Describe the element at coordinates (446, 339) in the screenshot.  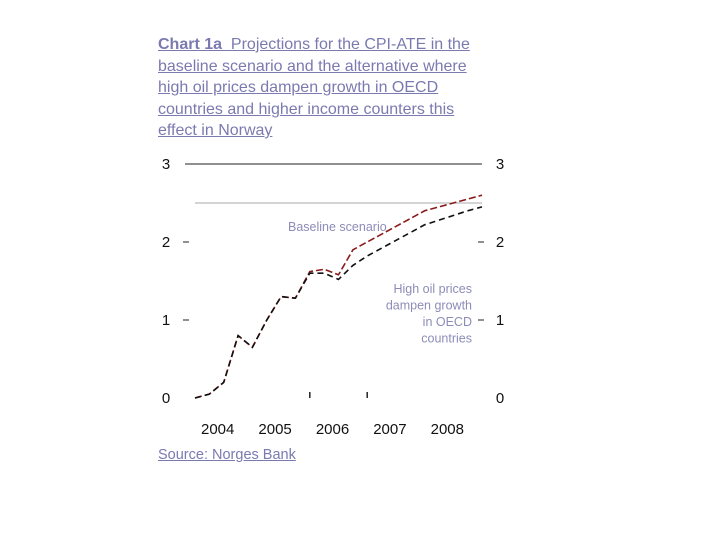
I see `annotation-high-oil-line: countries` at that location.